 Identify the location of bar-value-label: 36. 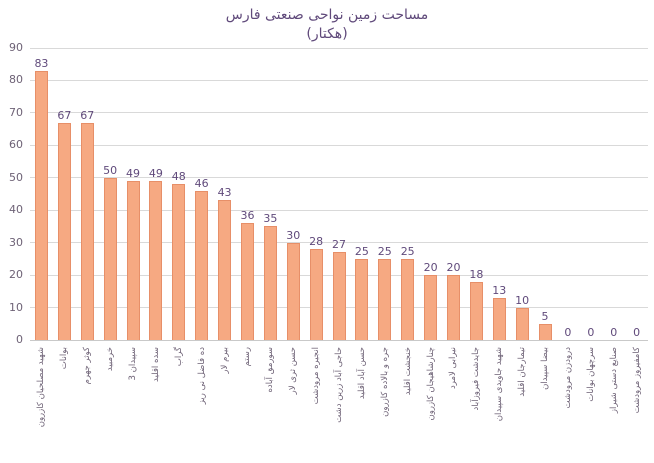
(247, 215).